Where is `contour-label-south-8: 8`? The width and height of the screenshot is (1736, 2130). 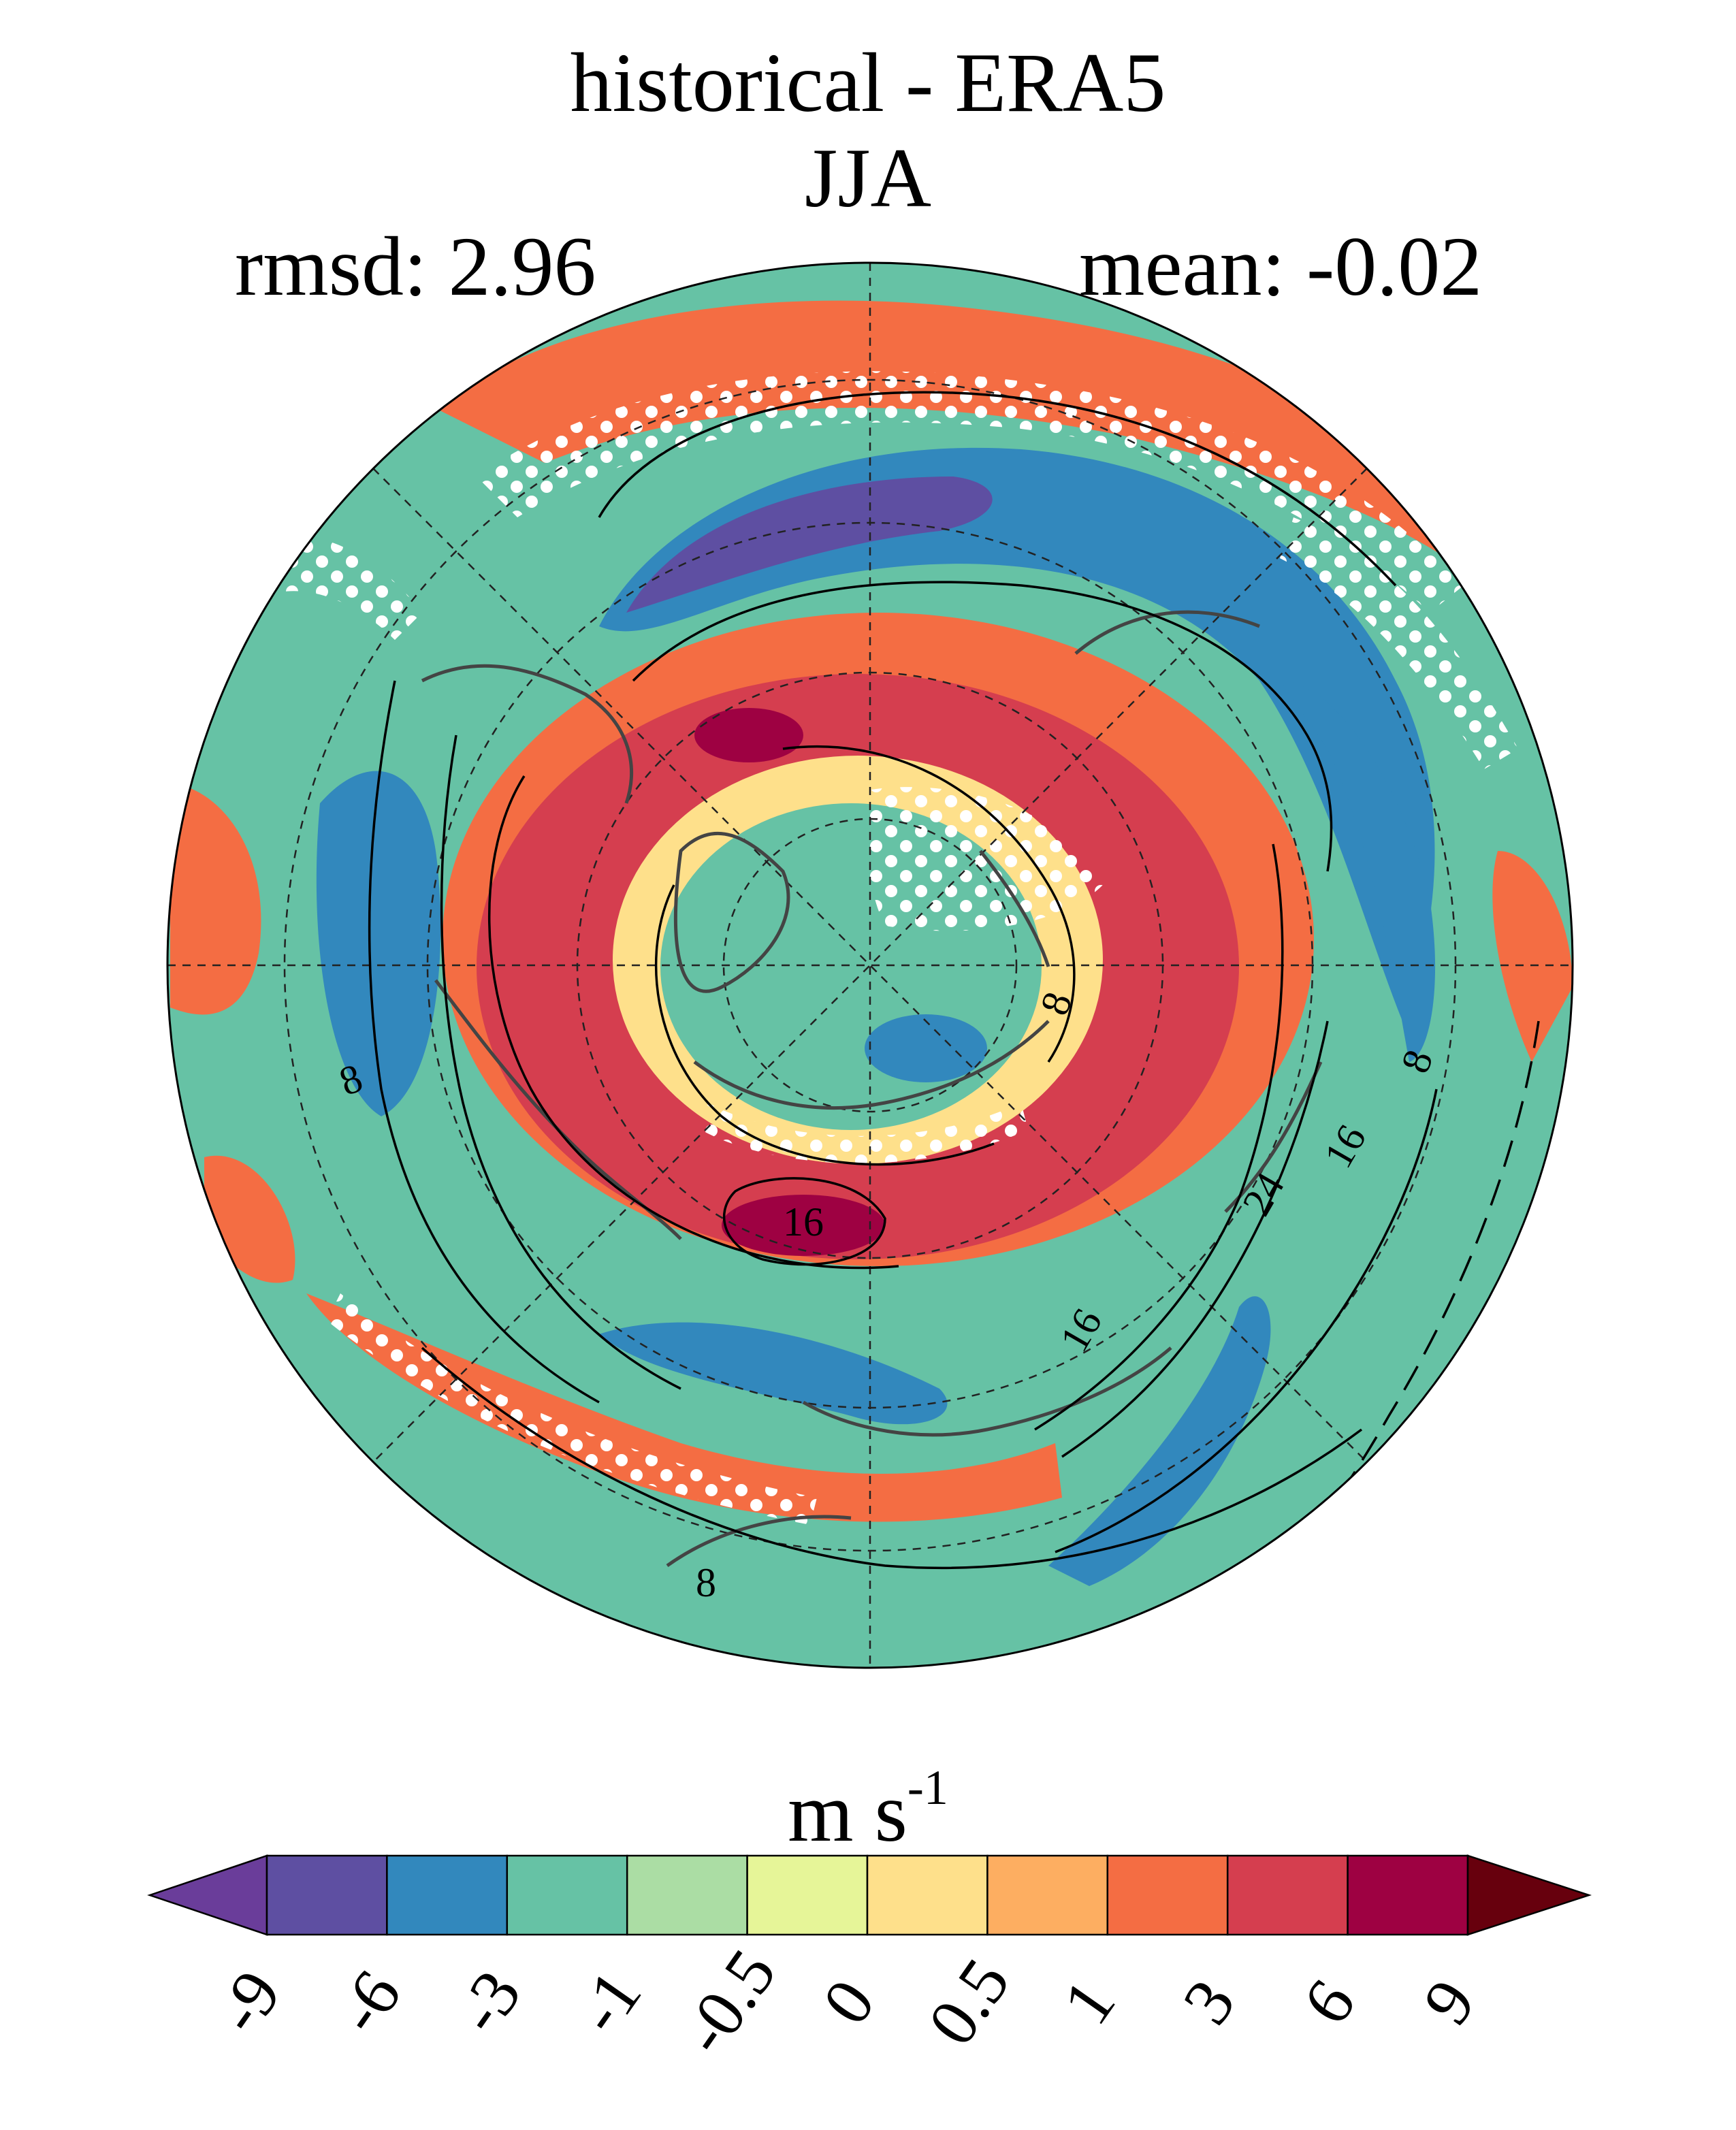
contour-label-south-8: 8 is located at coordinates (706, 1582).